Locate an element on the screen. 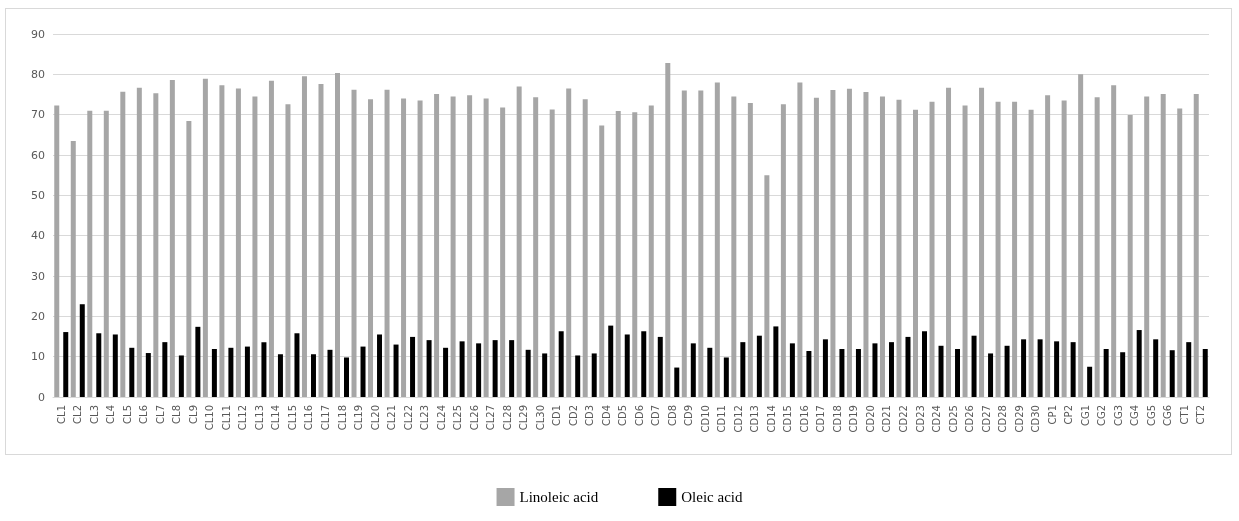 This screenshot has width=1239, height=521. x-tick-label: CD23 is located at coordinates (920, 419).